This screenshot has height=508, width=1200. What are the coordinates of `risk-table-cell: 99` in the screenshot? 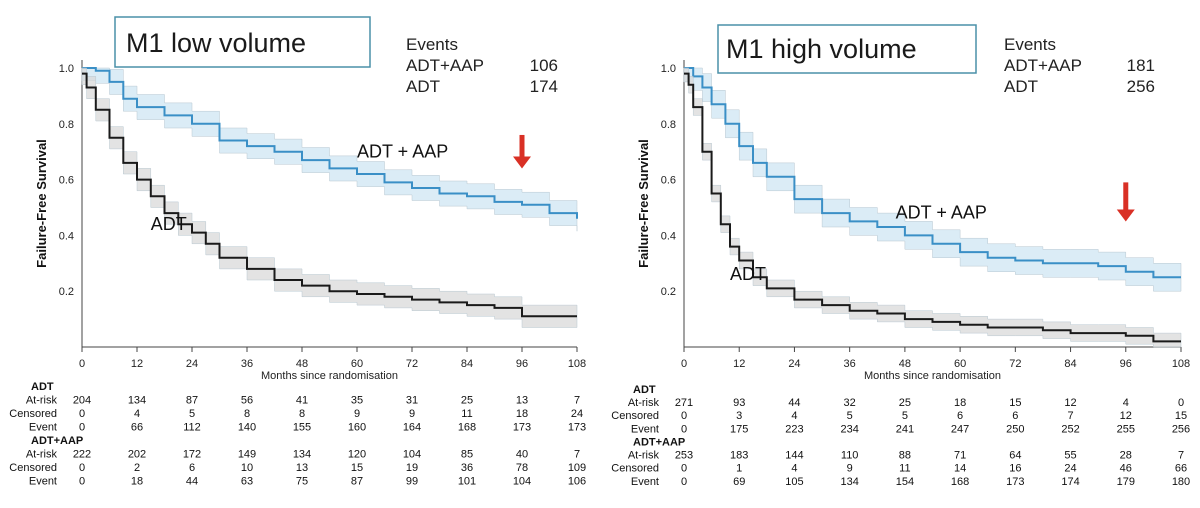 It's located at (412, 482).